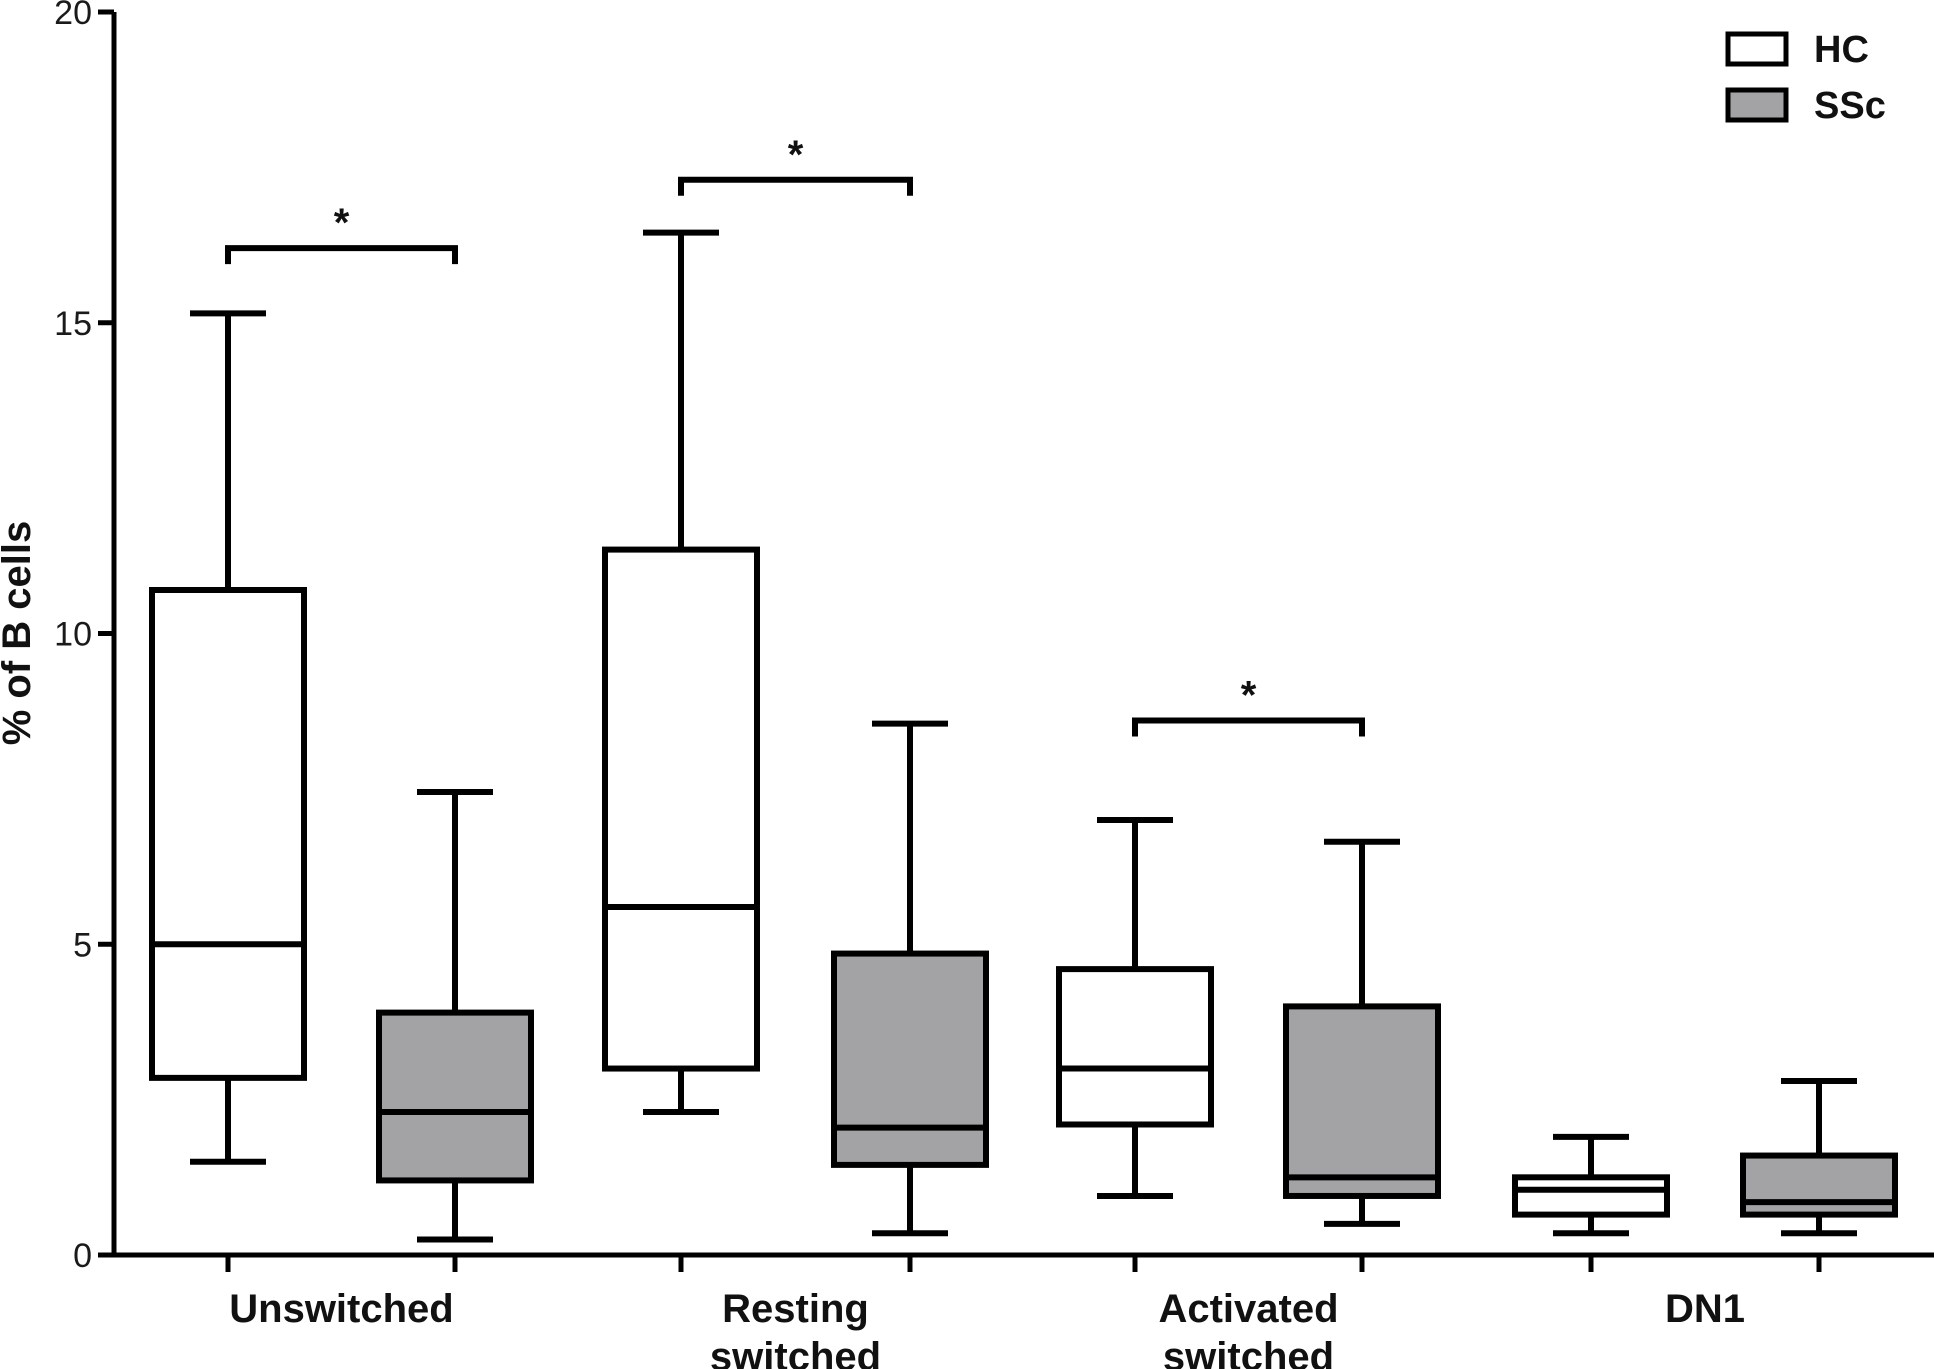 Image resolution: width=1934 pixels, height=1369 pixels. I want to click on y-ticks: 0 5 10 15 20, so click(84, 637).